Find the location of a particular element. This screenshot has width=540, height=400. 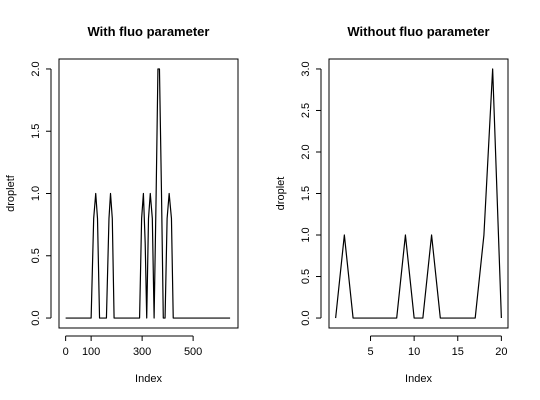

y-tick-label: 3.0 is located at coordinates (306, 68).